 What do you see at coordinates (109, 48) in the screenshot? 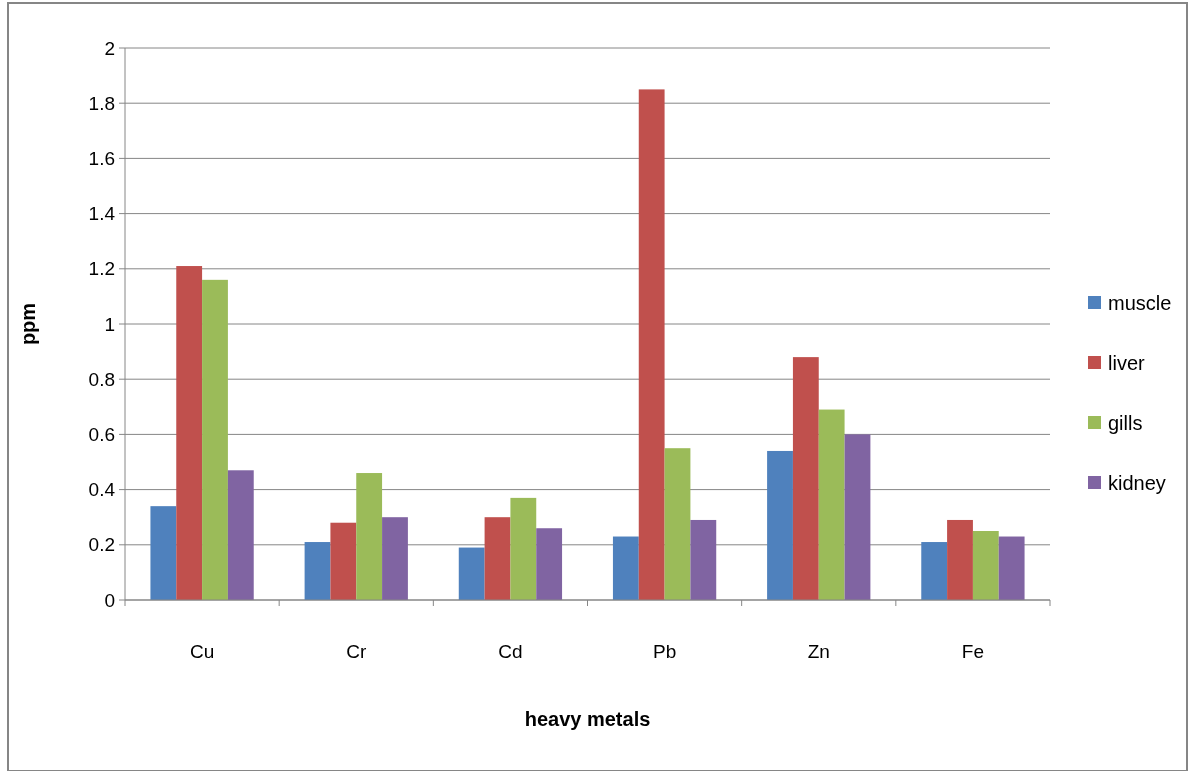
I see `y-tick-label: 2` at bounding box center [109, 48].